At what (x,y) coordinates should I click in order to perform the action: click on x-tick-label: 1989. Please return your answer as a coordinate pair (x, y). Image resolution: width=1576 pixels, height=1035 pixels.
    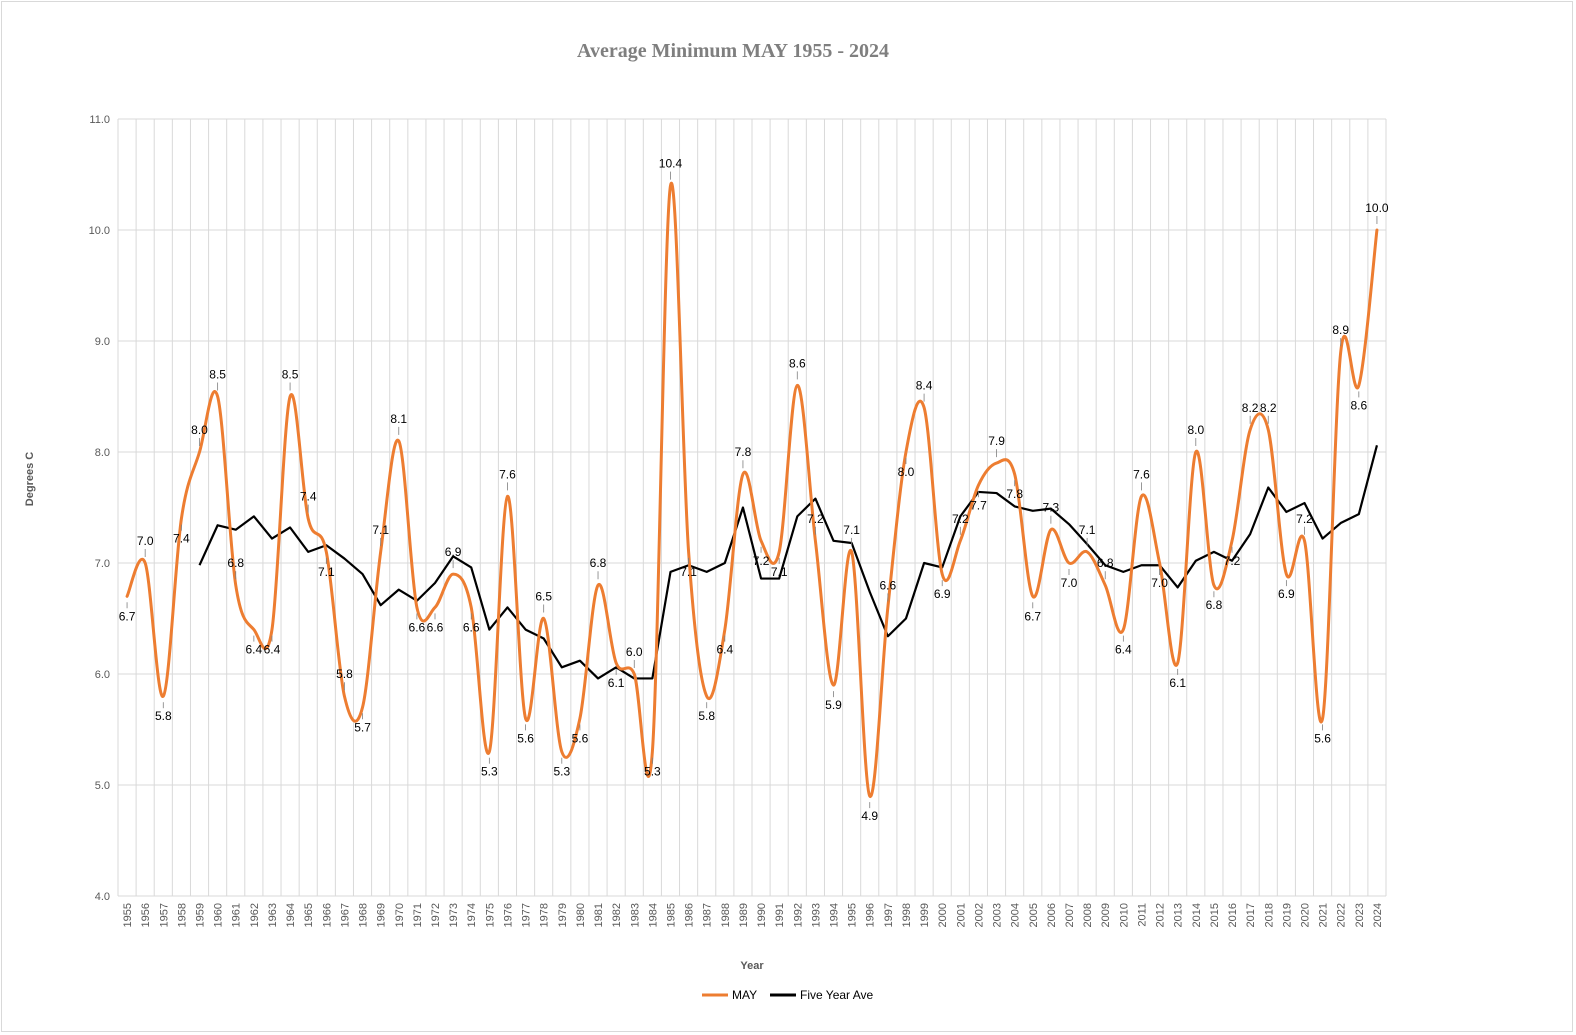
    Looking at the image, I should click on (744, 915).